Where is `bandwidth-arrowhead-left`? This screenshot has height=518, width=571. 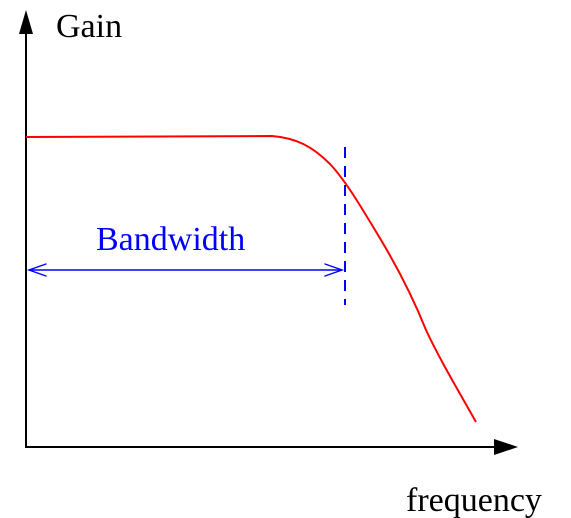
bandwidth-arrowhead-left is located at coordinates (36, 270).